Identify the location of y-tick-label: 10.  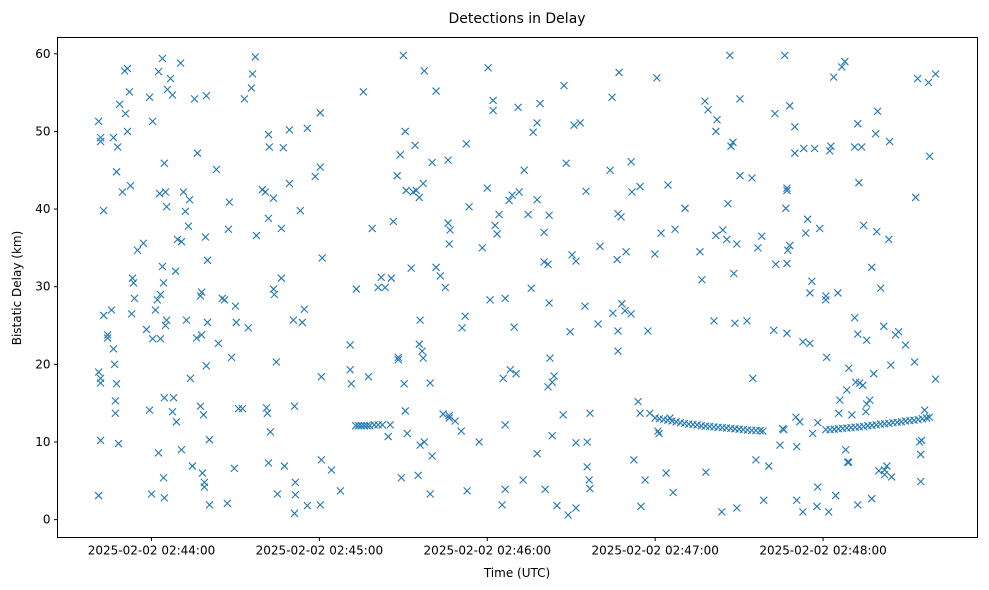
(42, 442).